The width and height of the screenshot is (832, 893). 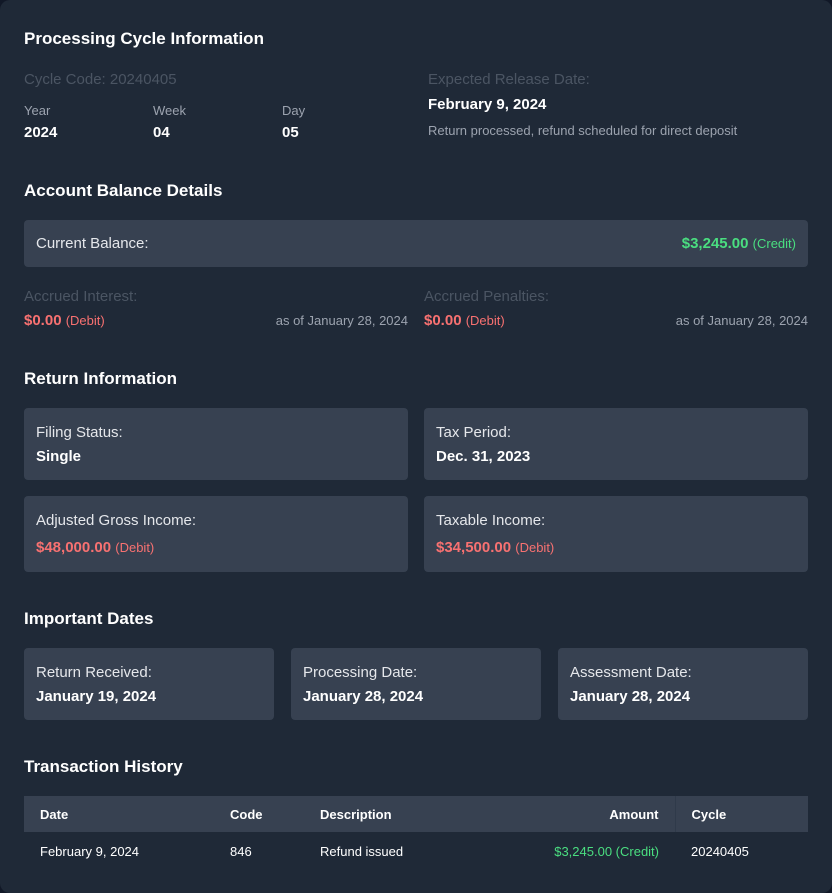 What do you see at coordinates (100, 79) in the screenshot?
I see `cycle-code: Cycle Code: 20240405` at bounding box center [100, 79].